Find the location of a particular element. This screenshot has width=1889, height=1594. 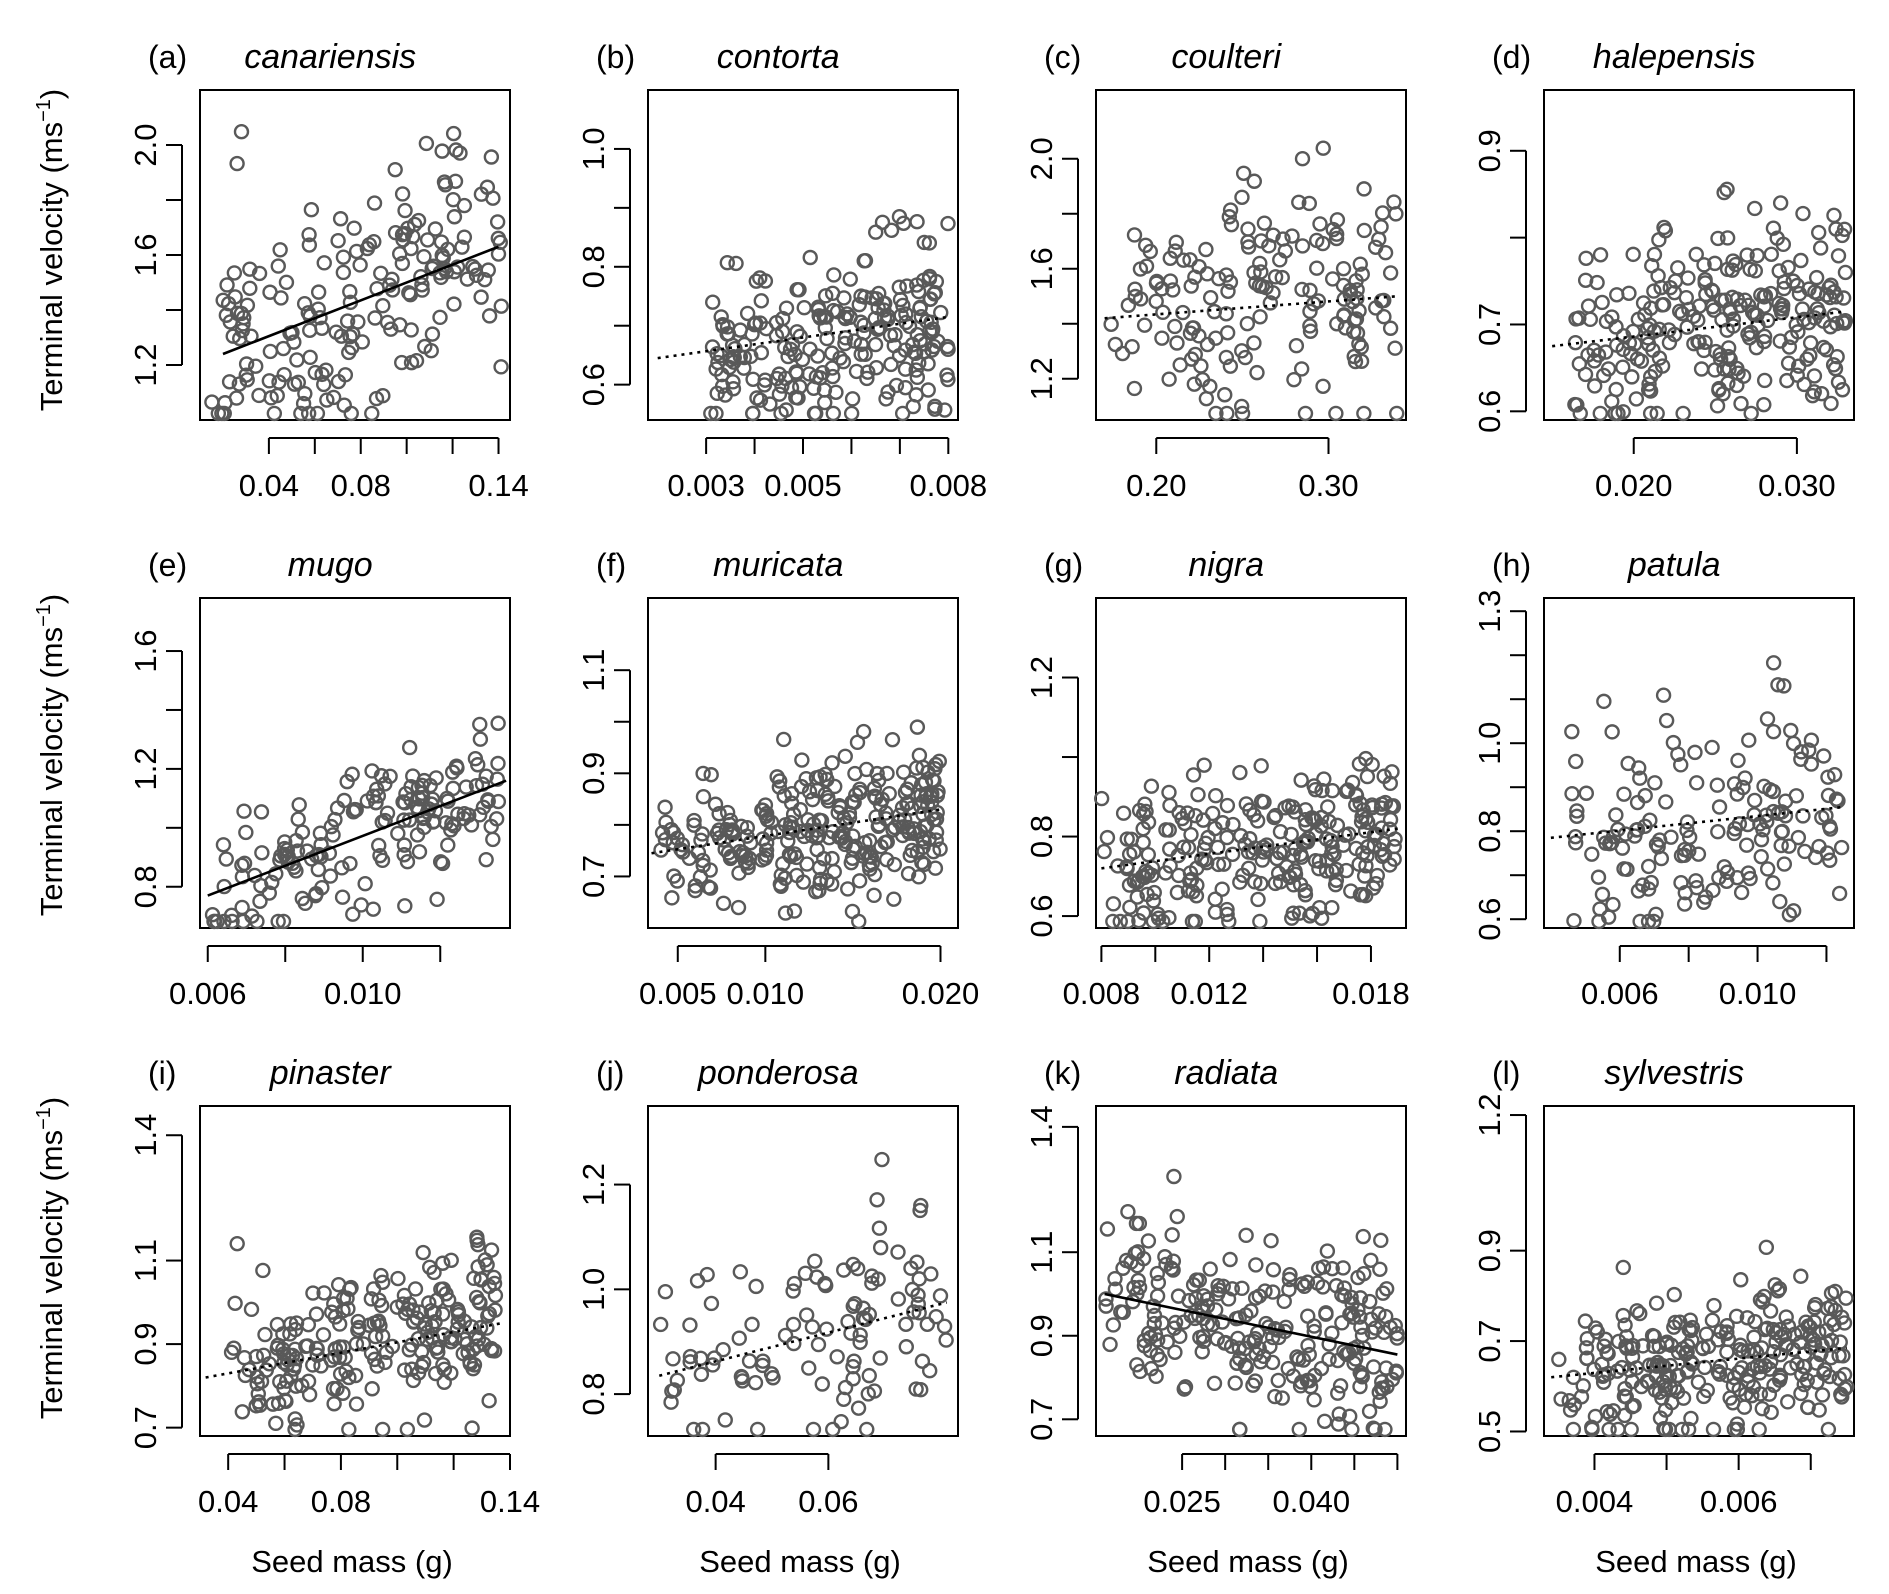

y-axis-label-superscript: −1 is located at coordinates (44, 615).